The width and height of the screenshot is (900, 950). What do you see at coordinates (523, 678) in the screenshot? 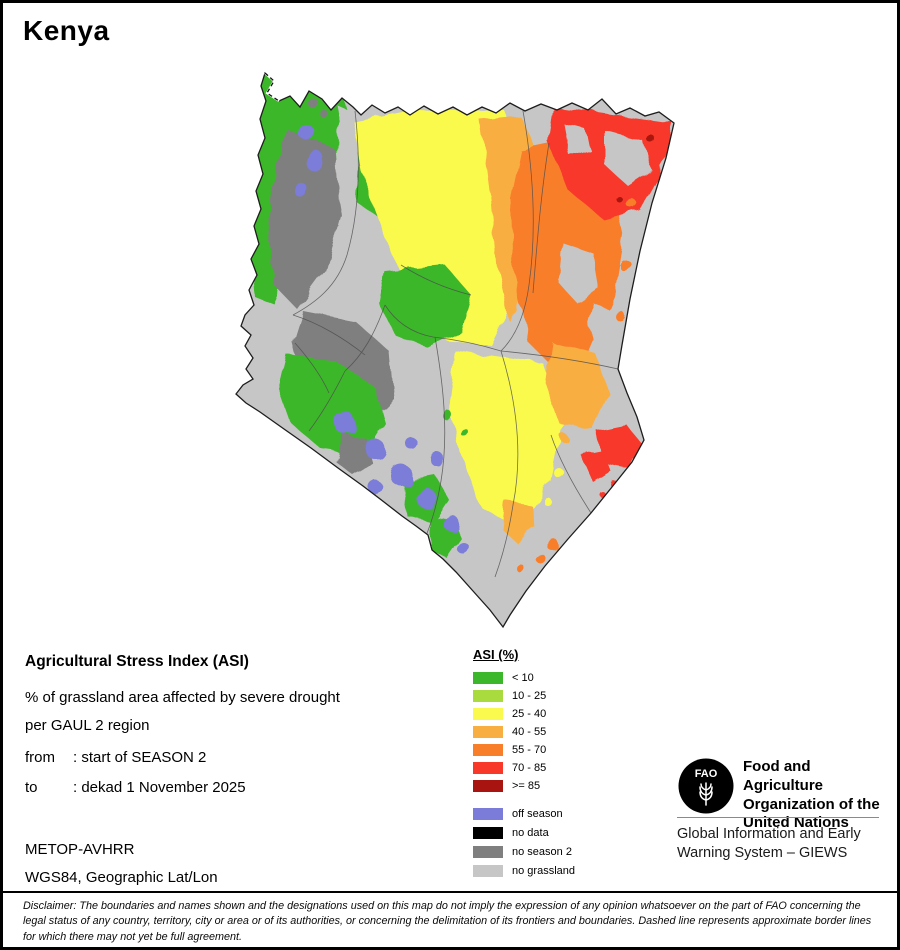
I see `legend-label: < 10` at bounding box center [523, 678].